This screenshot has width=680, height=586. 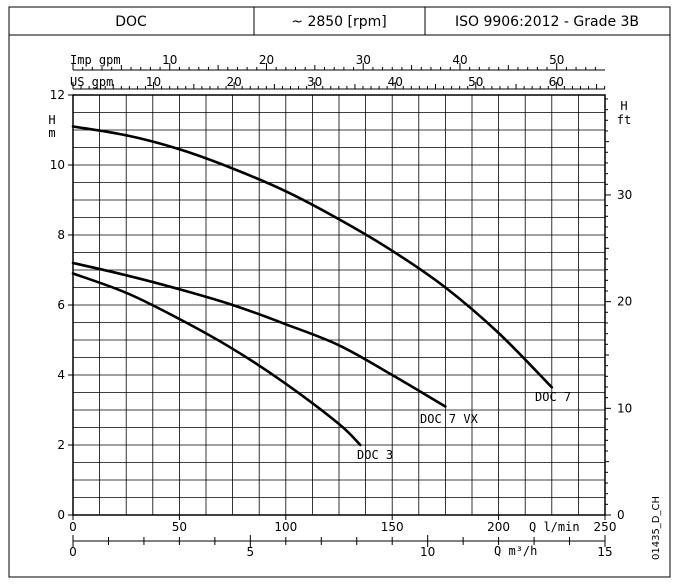 What do you see at coordinates (656, 528) in the screenshot?
I see `drawing-code: 01435_D_CH` at bounding box center [656, 528].